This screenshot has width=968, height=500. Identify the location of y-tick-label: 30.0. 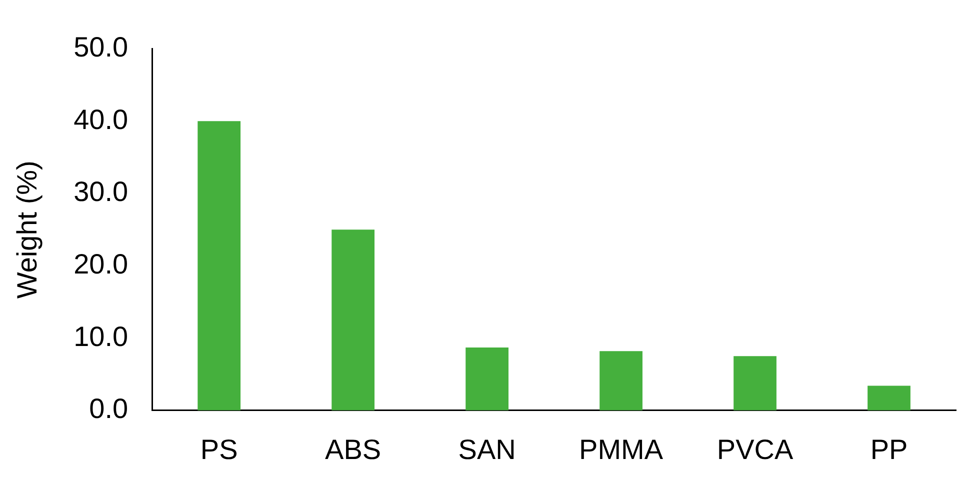
(101, 192).